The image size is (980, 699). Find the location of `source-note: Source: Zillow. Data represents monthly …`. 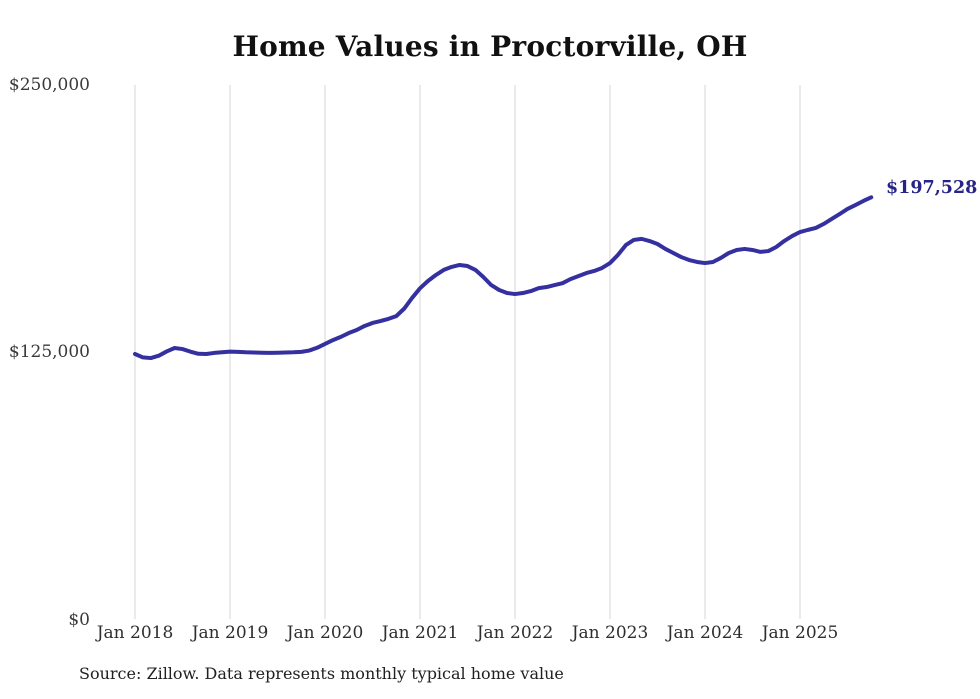

source-note: Source: Zillow. Data represents monthly … is located at coordinates (321, 673).